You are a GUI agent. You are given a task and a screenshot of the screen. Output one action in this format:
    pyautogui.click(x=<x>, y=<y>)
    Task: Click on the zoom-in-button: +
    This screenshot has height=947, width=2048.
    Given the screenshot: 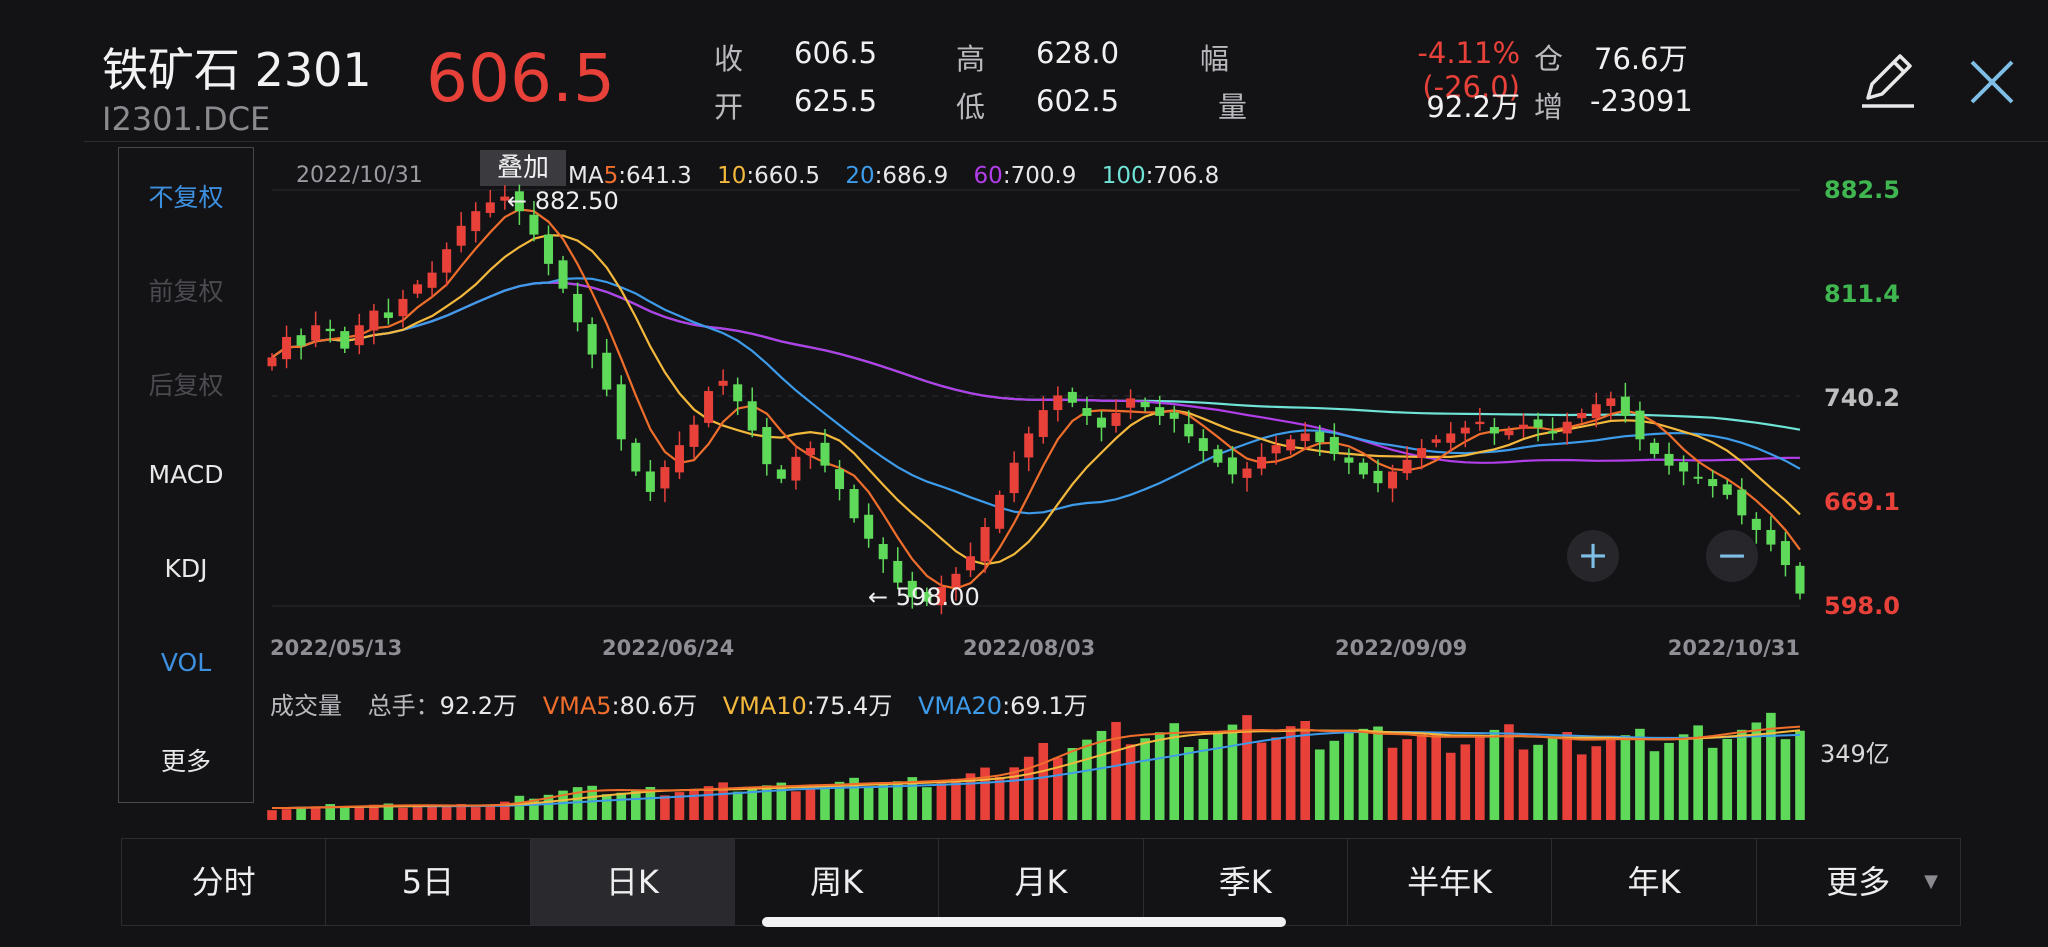 What is the action you would take?
    pyautogui.click(x=1593, y=556)
    